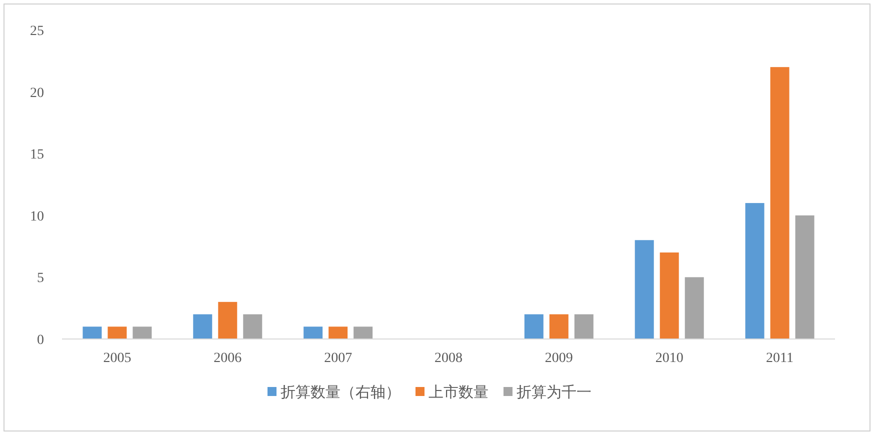 The height and width of the screenshot is (435, 874). Describe the element at coordinates (37, 31) in the screenshot. I see `y-tick-label: 25` at that location.